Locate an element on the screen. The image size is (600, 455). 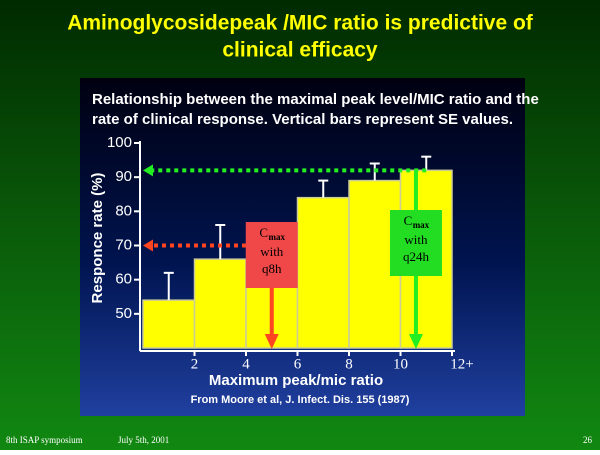
y-axis-label: Responce rate (%) is located at coordinates (97, 238).